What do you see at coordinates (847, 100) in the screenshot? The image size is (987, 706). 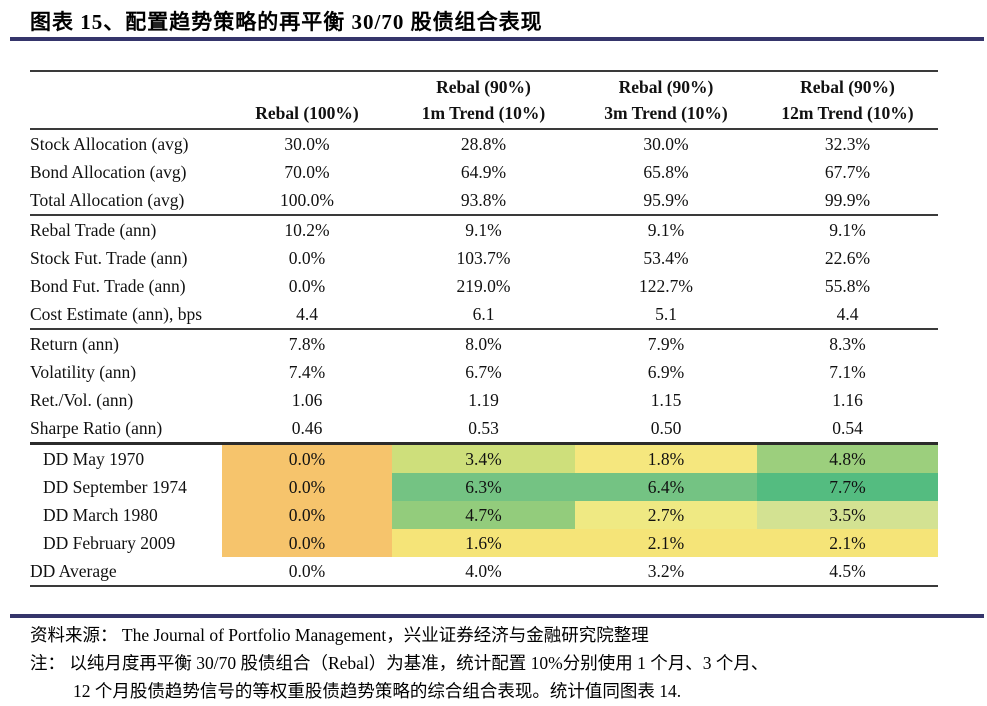 I see `header-col-12m-trend: Rebal (90%) 12m Trend (10%)` at bounding box center [847, 100].